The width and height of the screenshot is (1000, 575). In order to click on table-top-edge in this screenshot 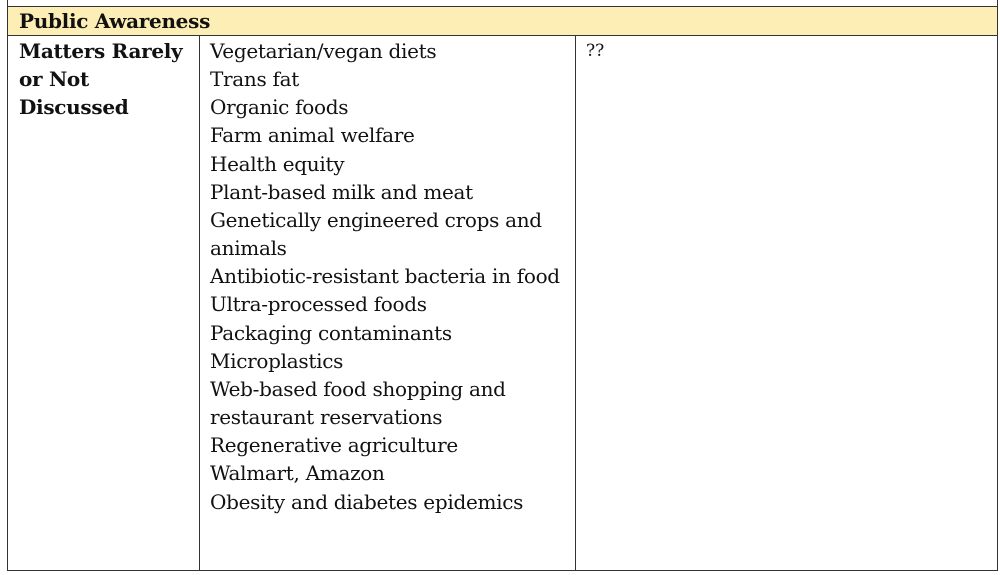, I will do `click(502, 3)`.